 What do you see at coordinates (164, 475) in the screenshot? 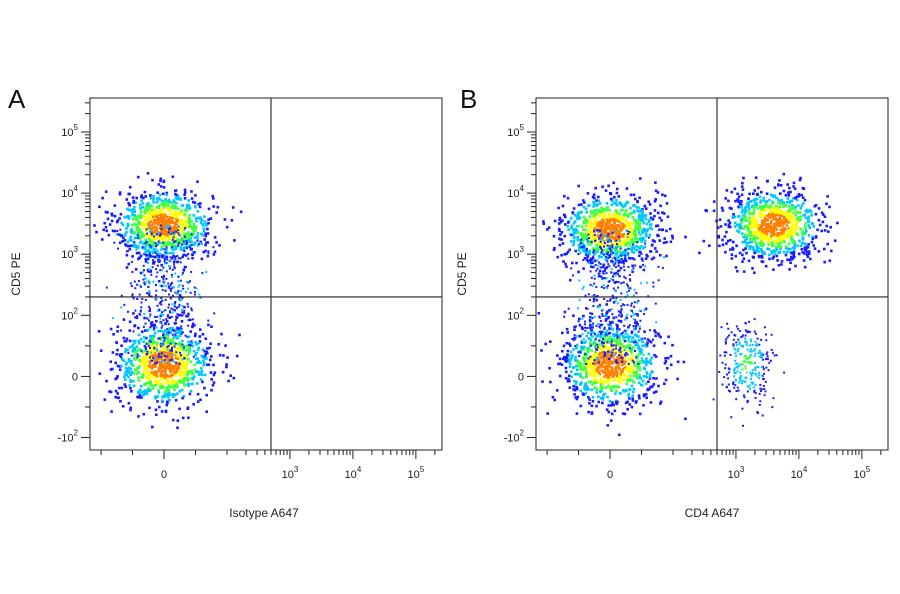
I see `x-tick-label: 0` at bounding box center [164, 475].